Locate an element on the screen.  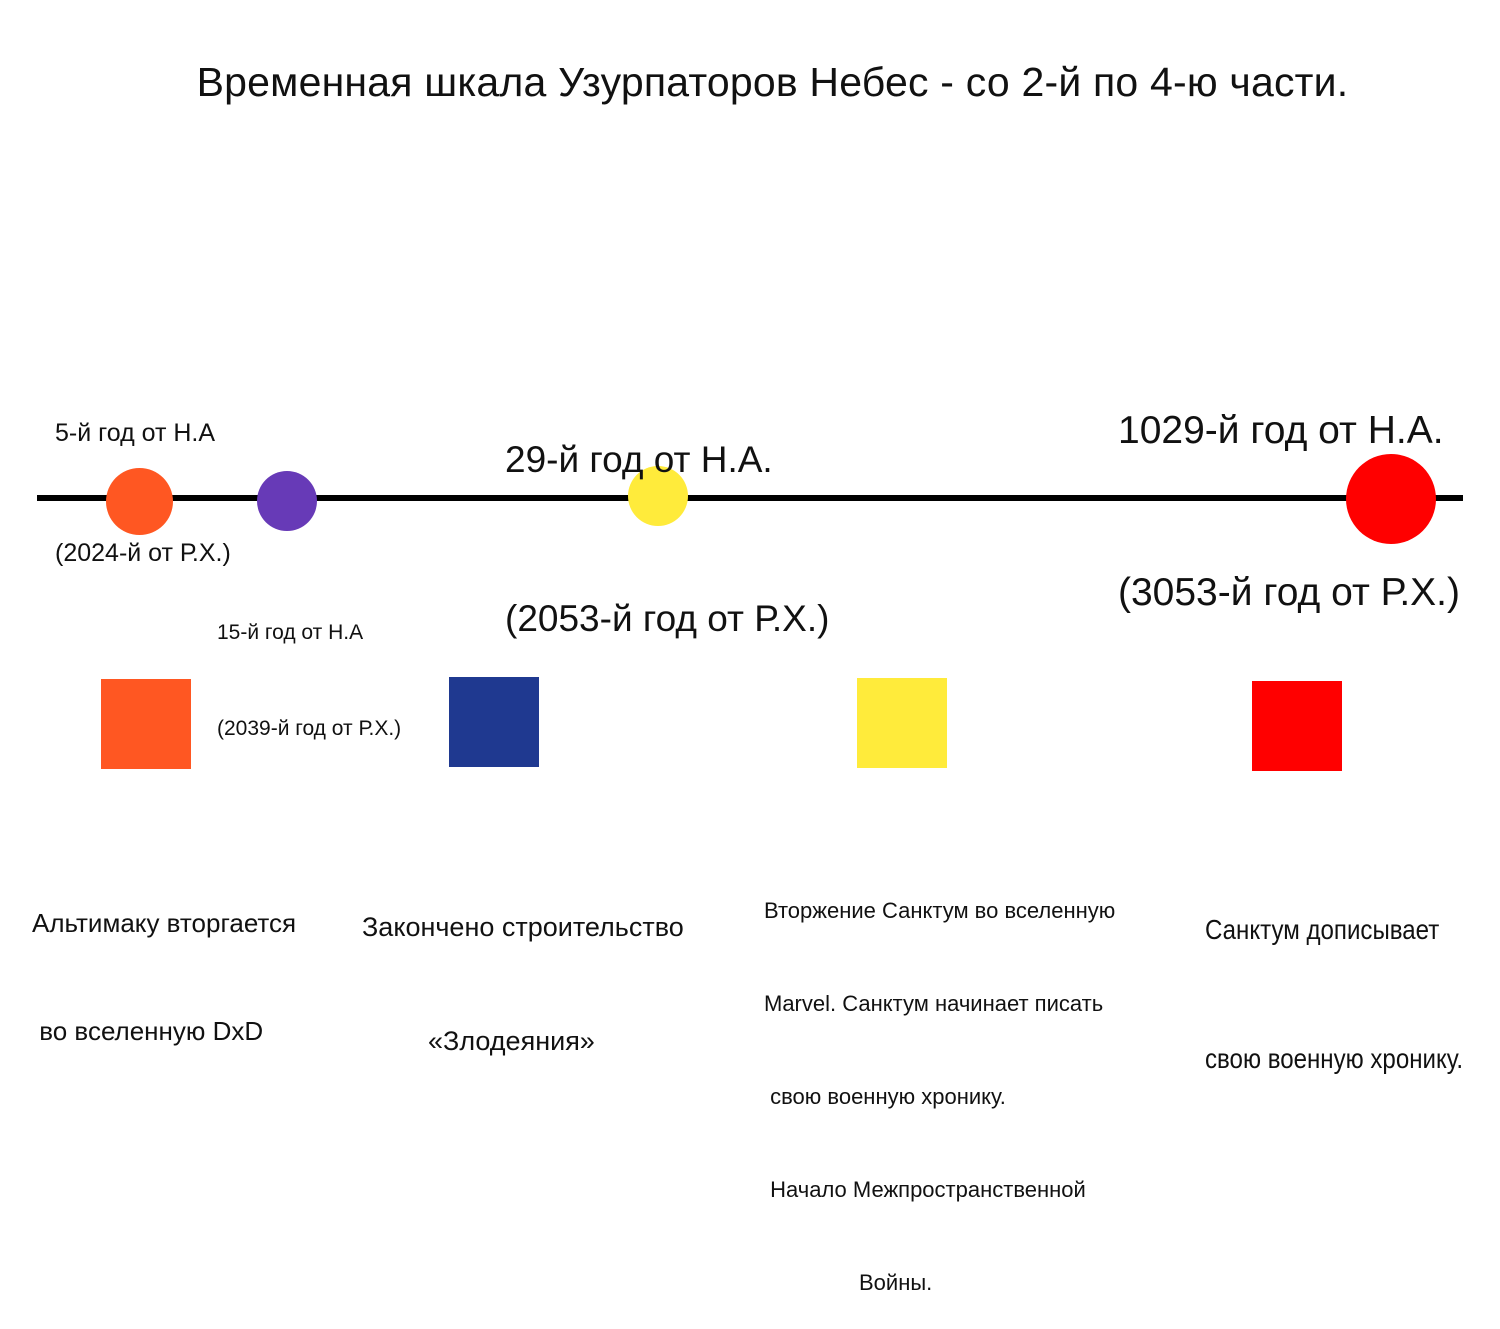
timeline-date-label: 29-й год от Н.А. (2053-й год от Р.Х.) is located at coordinates (667, 512).